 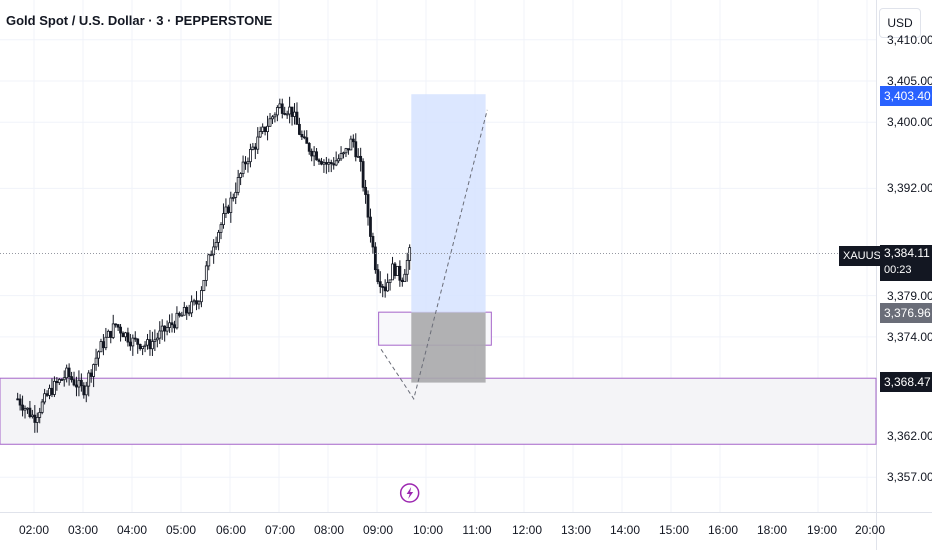 What do you see at coordinates (625, 530) in the screenshot?
I see `time-tick-label: 14:00` at bounding box center [625, 530].